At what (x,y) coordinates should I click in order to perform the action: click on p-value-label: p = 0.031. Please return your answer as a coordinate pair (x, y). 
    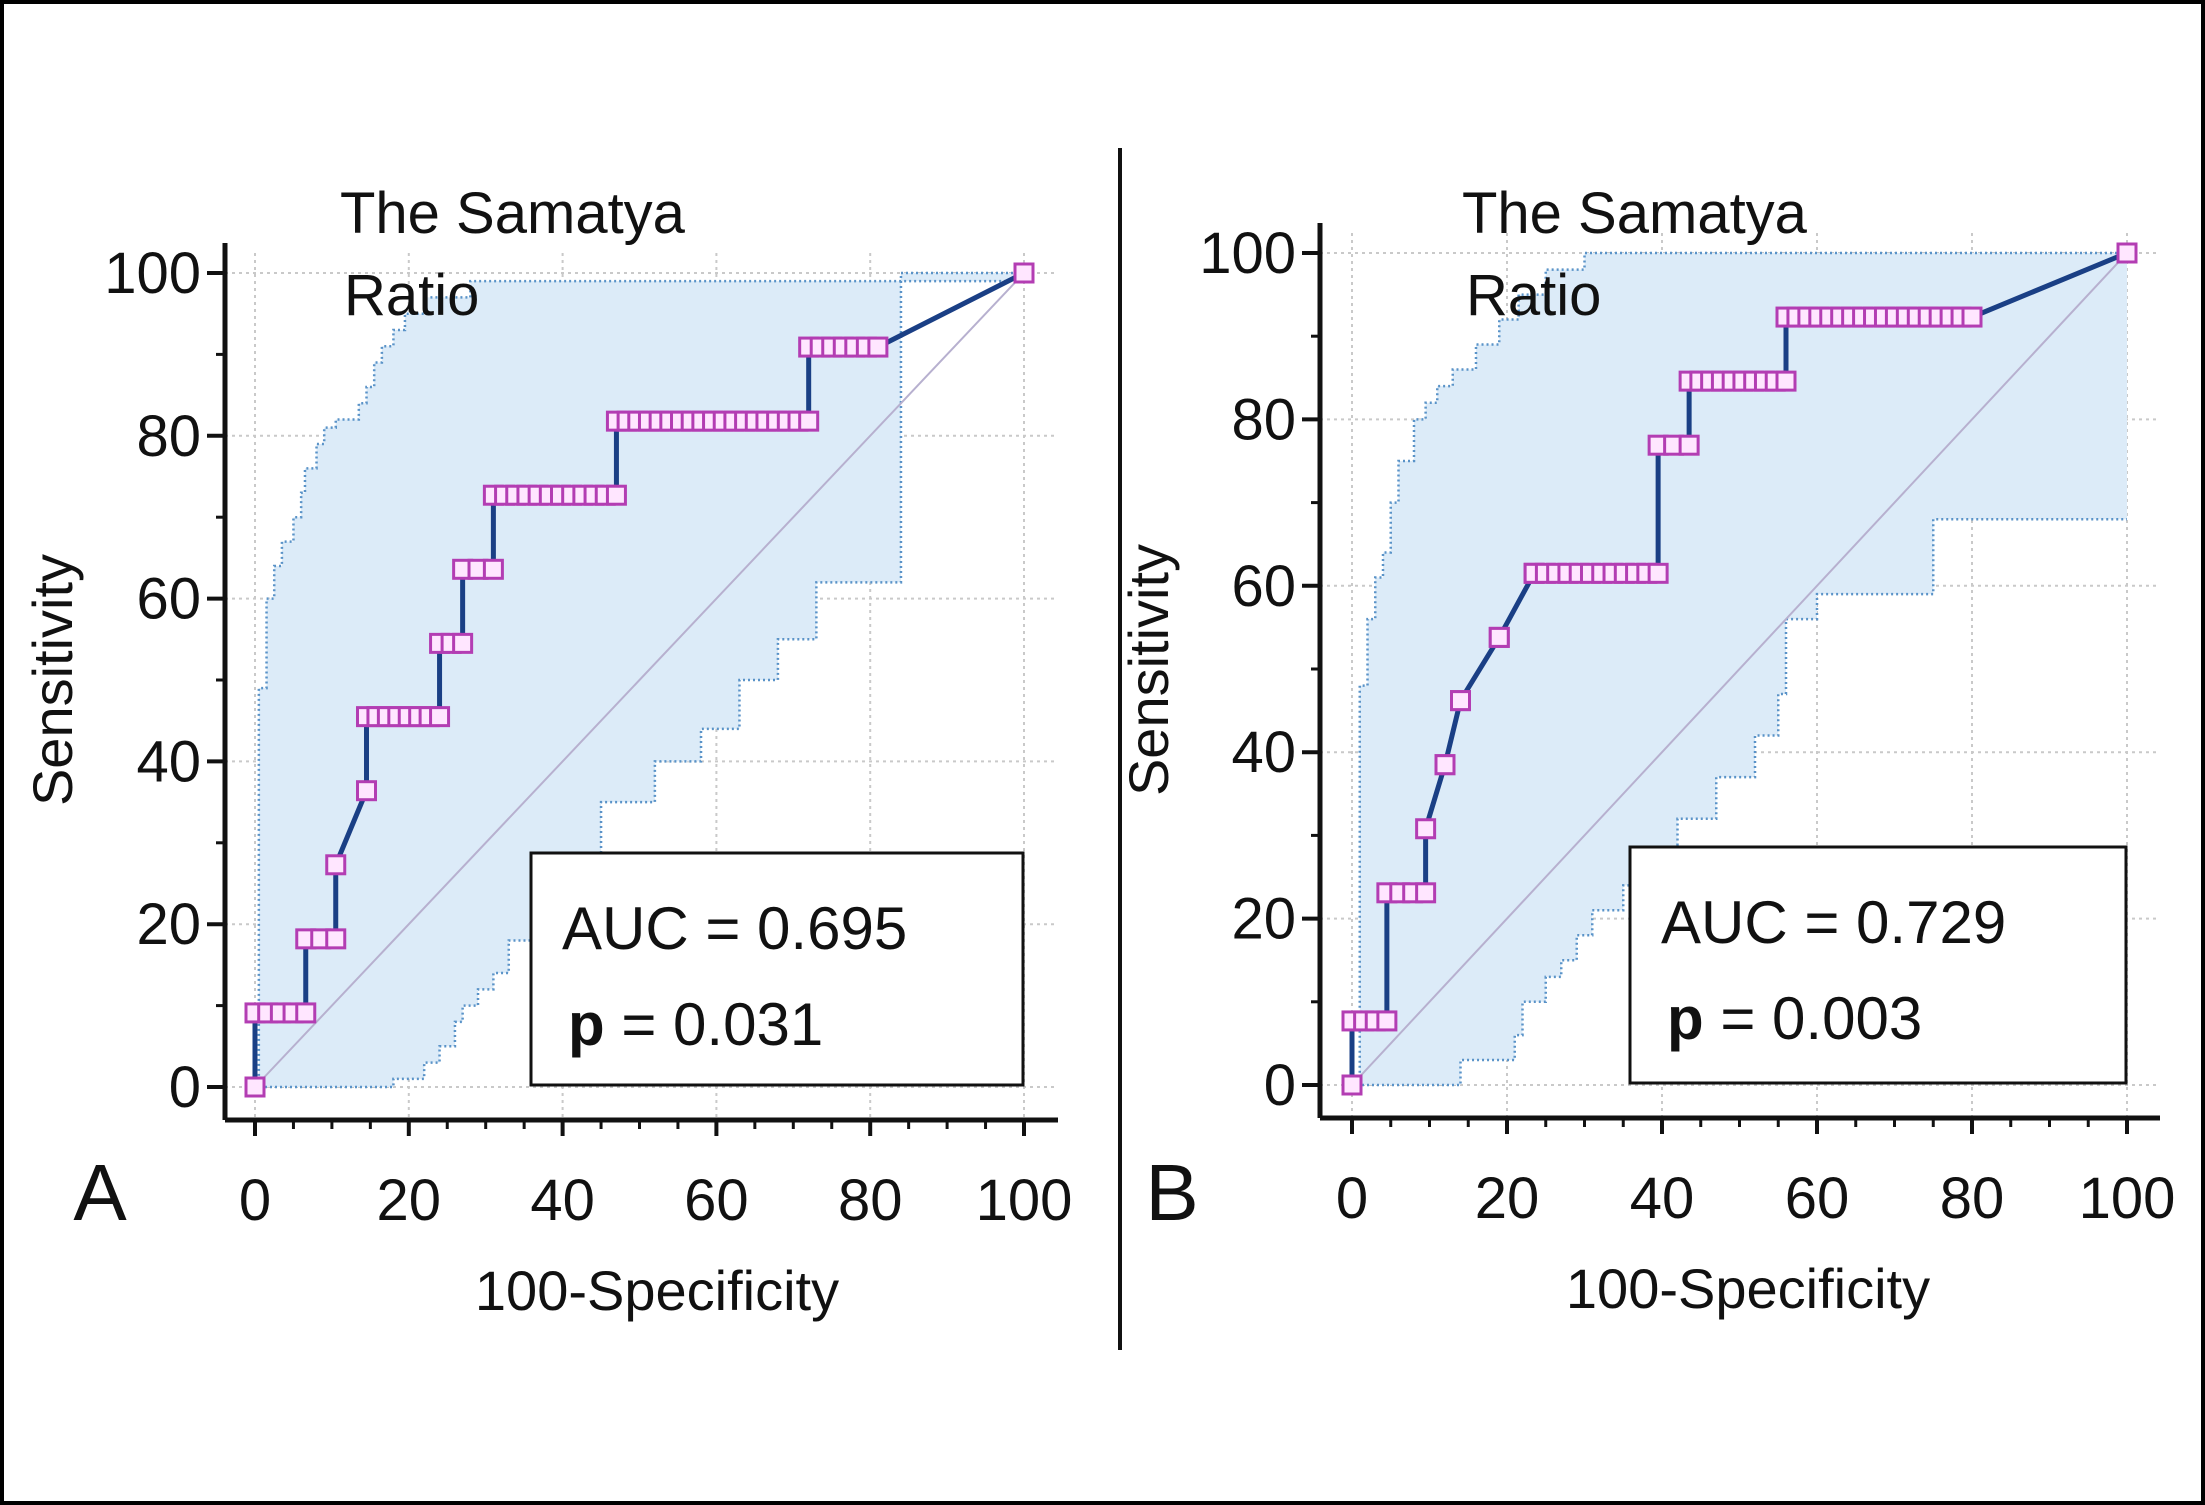
    Looking at the image, I should click on (695, 1024).